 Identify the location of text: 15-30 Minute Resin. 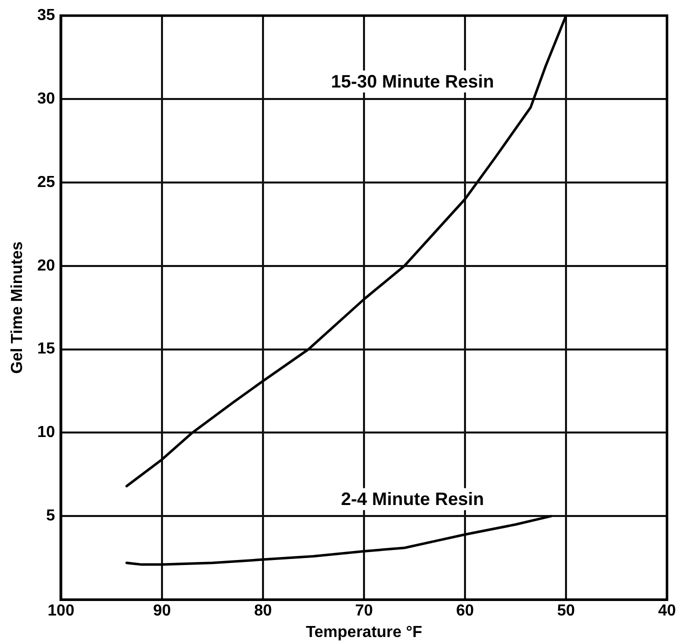
(412, 81).